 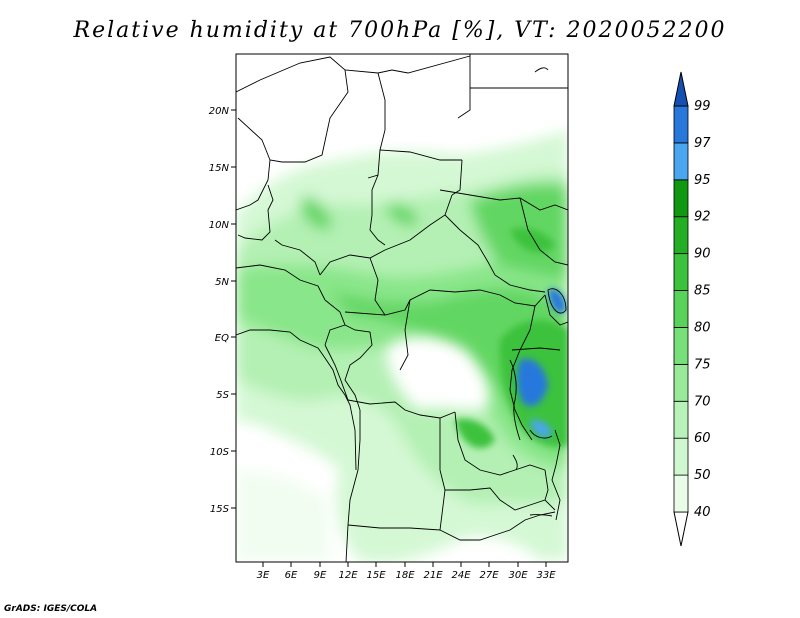 I want to click on lon-tick-label: 24E, so click(x=461, y=575).